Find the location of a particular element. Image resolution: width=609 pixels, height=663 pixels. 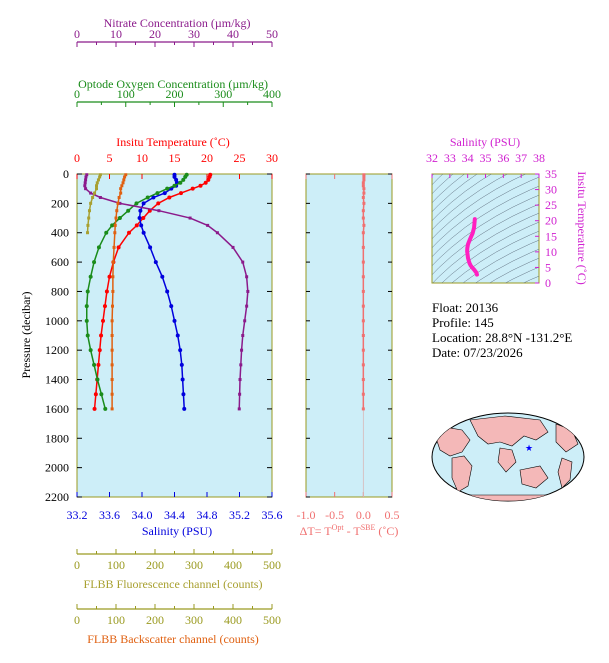

pressure-tick-label: 1800 is located at coordinates (57, 438).